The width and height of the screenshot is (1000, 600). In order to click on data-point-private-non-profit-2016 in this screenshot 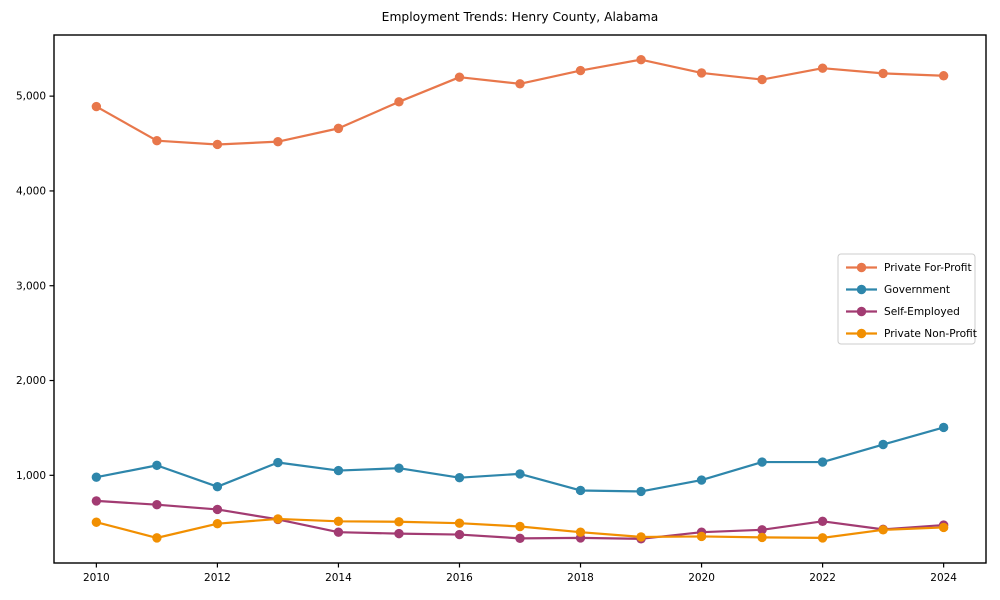, I will do `click(459, 523)`.